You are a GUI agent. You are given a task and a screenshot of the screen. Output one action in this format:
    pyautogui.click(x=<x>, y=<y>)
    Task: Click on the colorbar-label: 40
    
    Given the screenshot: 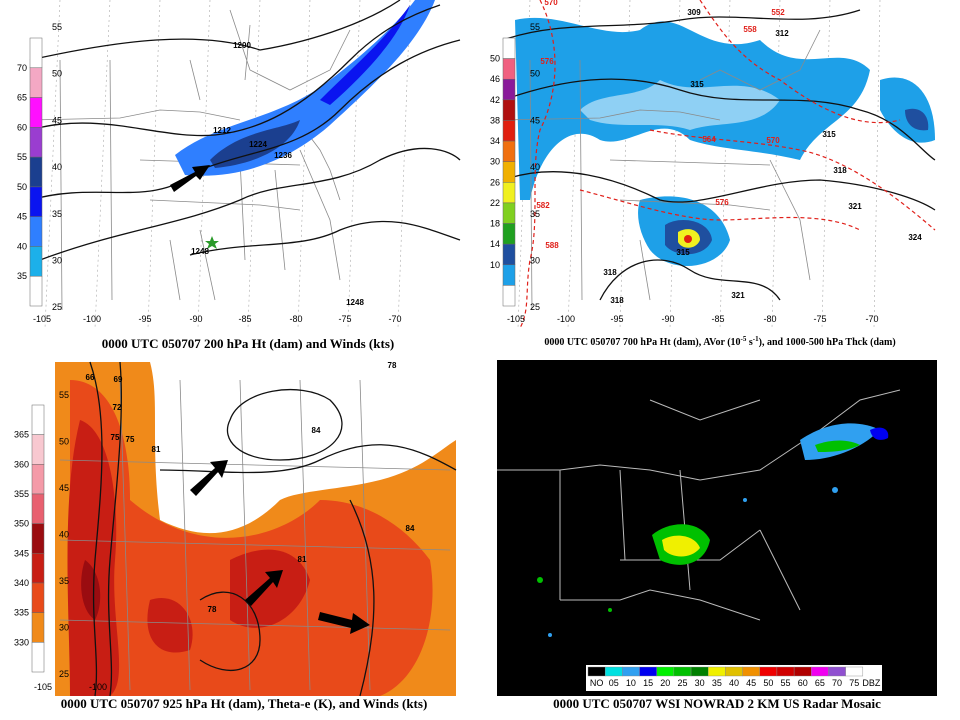 What is the action you would take?
    pyautogui.click(x=22, y=246)
    